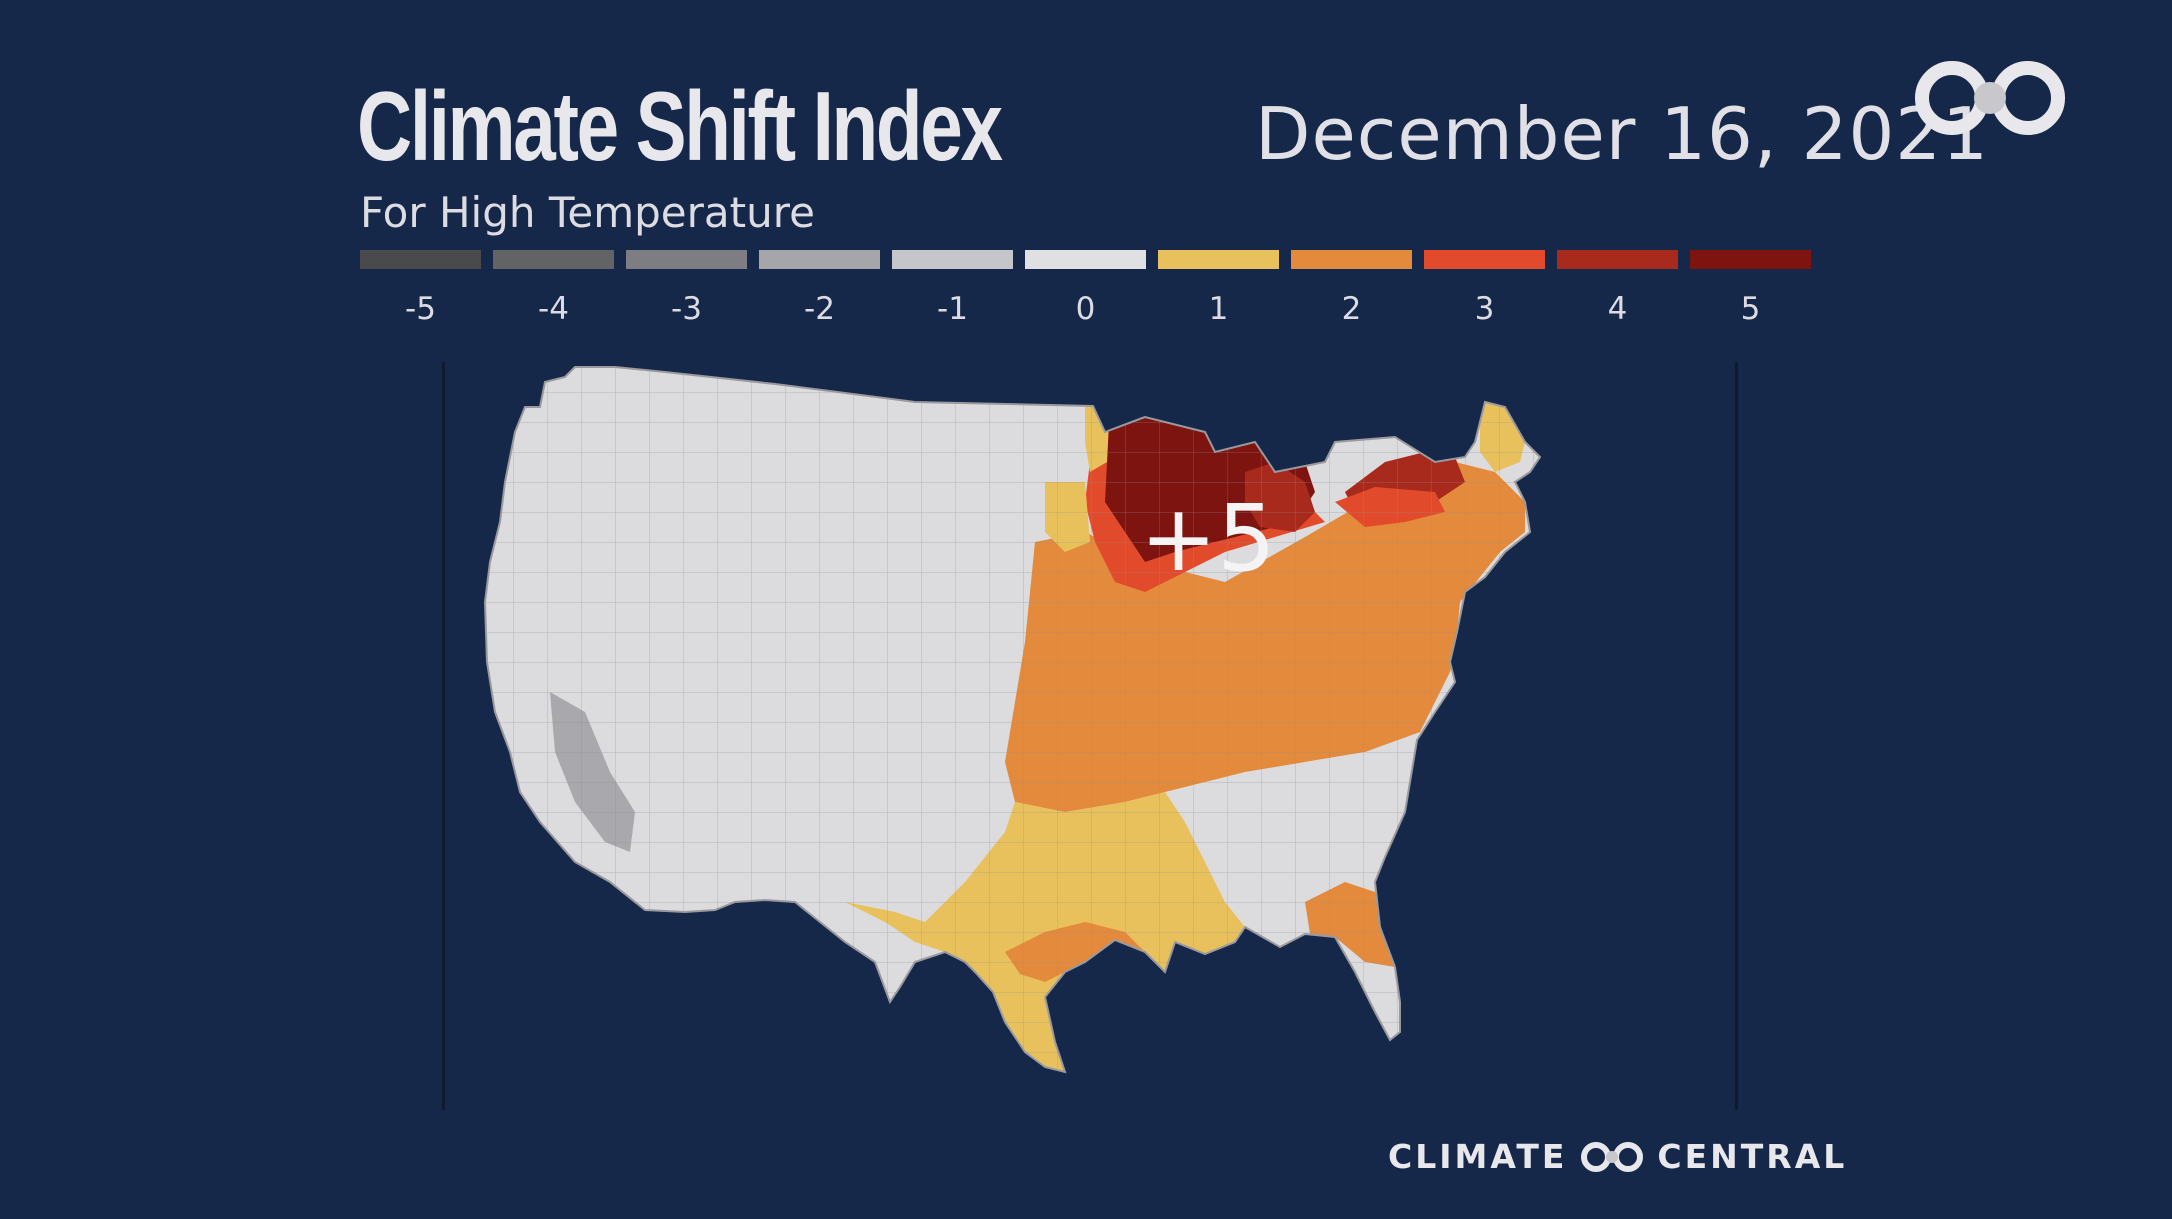 This screenshot has width=2172, height=1219. Describe the element at coordinates (420, 288) in the screenshot. I see `legend-item: -5` at that location.